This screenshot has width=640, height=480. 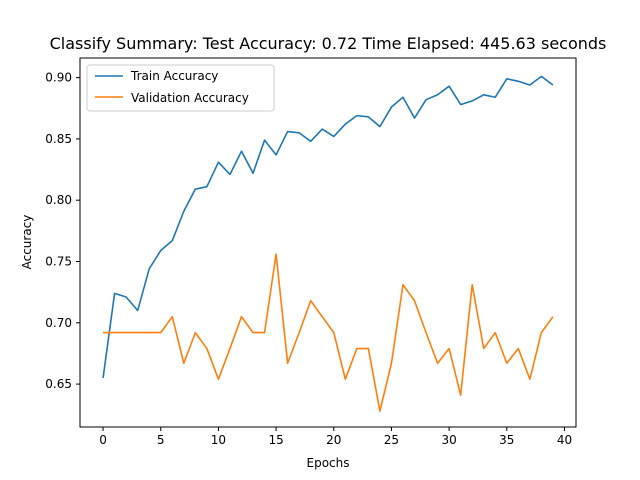 I want to click on x-tick-label: 30, so click(x=448, y=440).